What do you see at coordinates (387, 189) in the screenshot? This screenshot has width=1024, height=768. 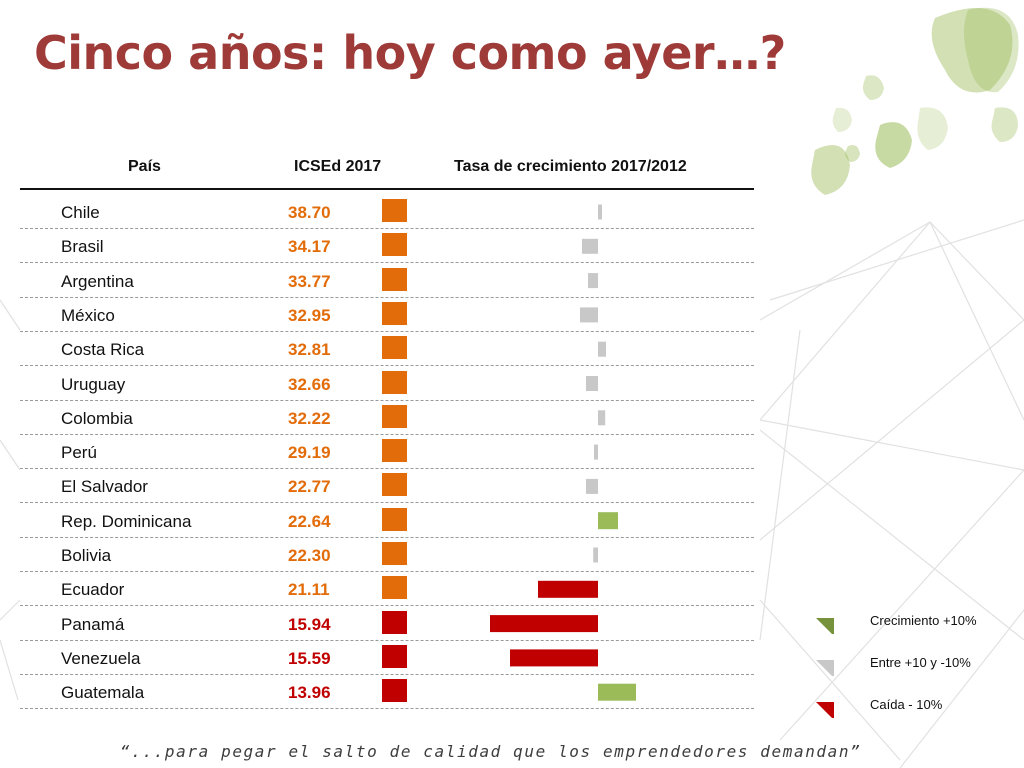 I see `header-rule` at bounding box center [387, 189].